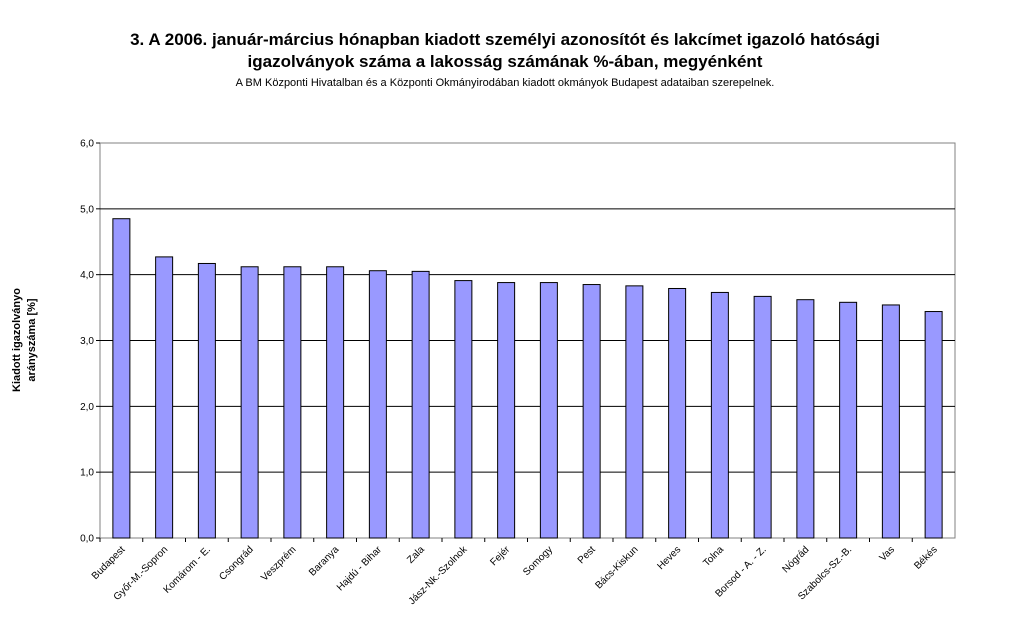  What do you see at coordinates (109, 563) in the screenshot?
I see `x-category-label: Budapest` at bounding box center [109, 563].